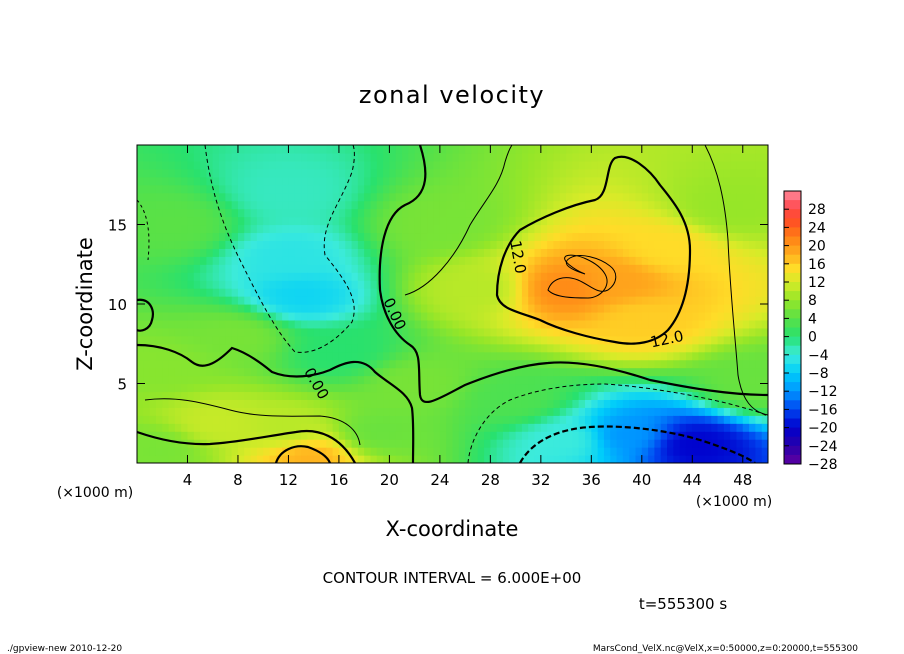  Describe the element at coordinates (817, 247) in the screenshot. I see `colorbar-label: 20` at that location.